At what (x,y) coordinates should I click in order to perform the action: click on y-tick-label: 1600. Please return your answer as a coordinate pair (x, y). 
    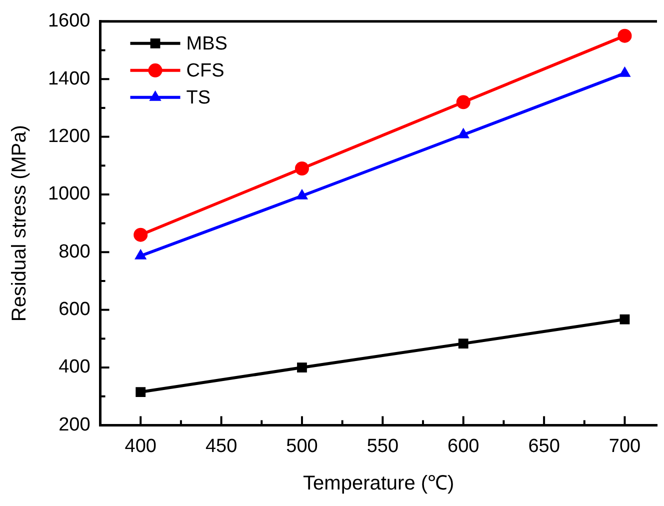
    Looking at the image, I should click on (69, 21).